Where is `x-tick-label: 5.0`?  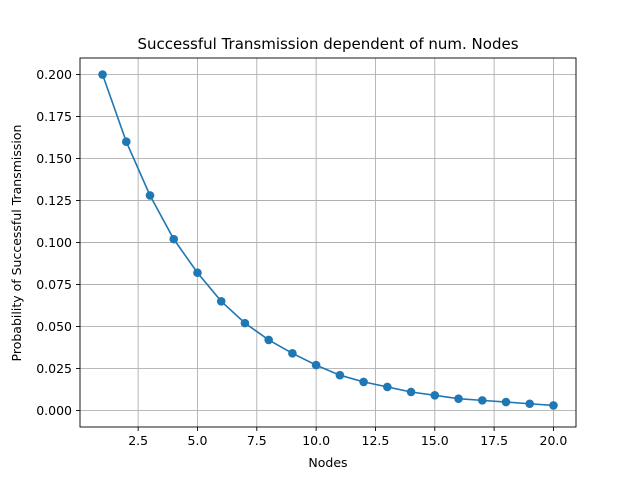
x-tick-label: 5.0 is located at coordinates (198, 440).